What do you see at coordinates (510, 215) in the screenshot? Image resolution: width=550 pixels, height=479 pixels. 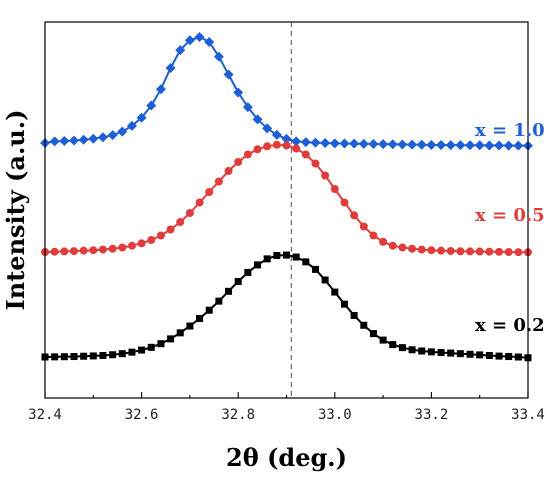 I see `series-label: x = 0.5` at bounding box center [510, 215].